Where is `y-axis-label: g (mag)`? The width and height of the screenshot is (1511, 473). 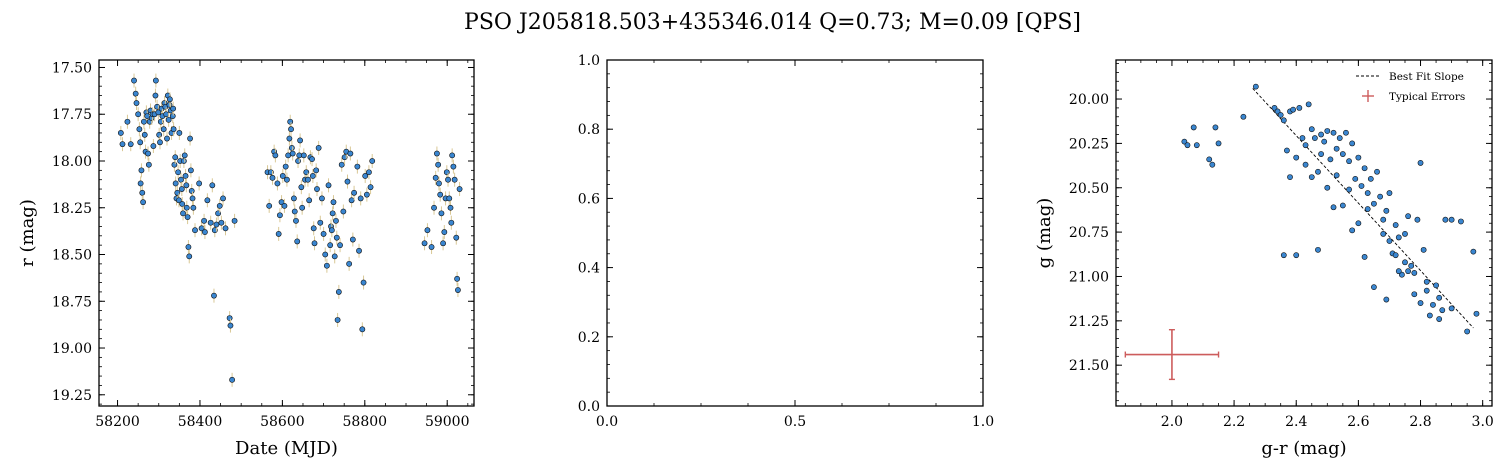 y-axis-label: g (mag) is located at coordinates (1044, 233).